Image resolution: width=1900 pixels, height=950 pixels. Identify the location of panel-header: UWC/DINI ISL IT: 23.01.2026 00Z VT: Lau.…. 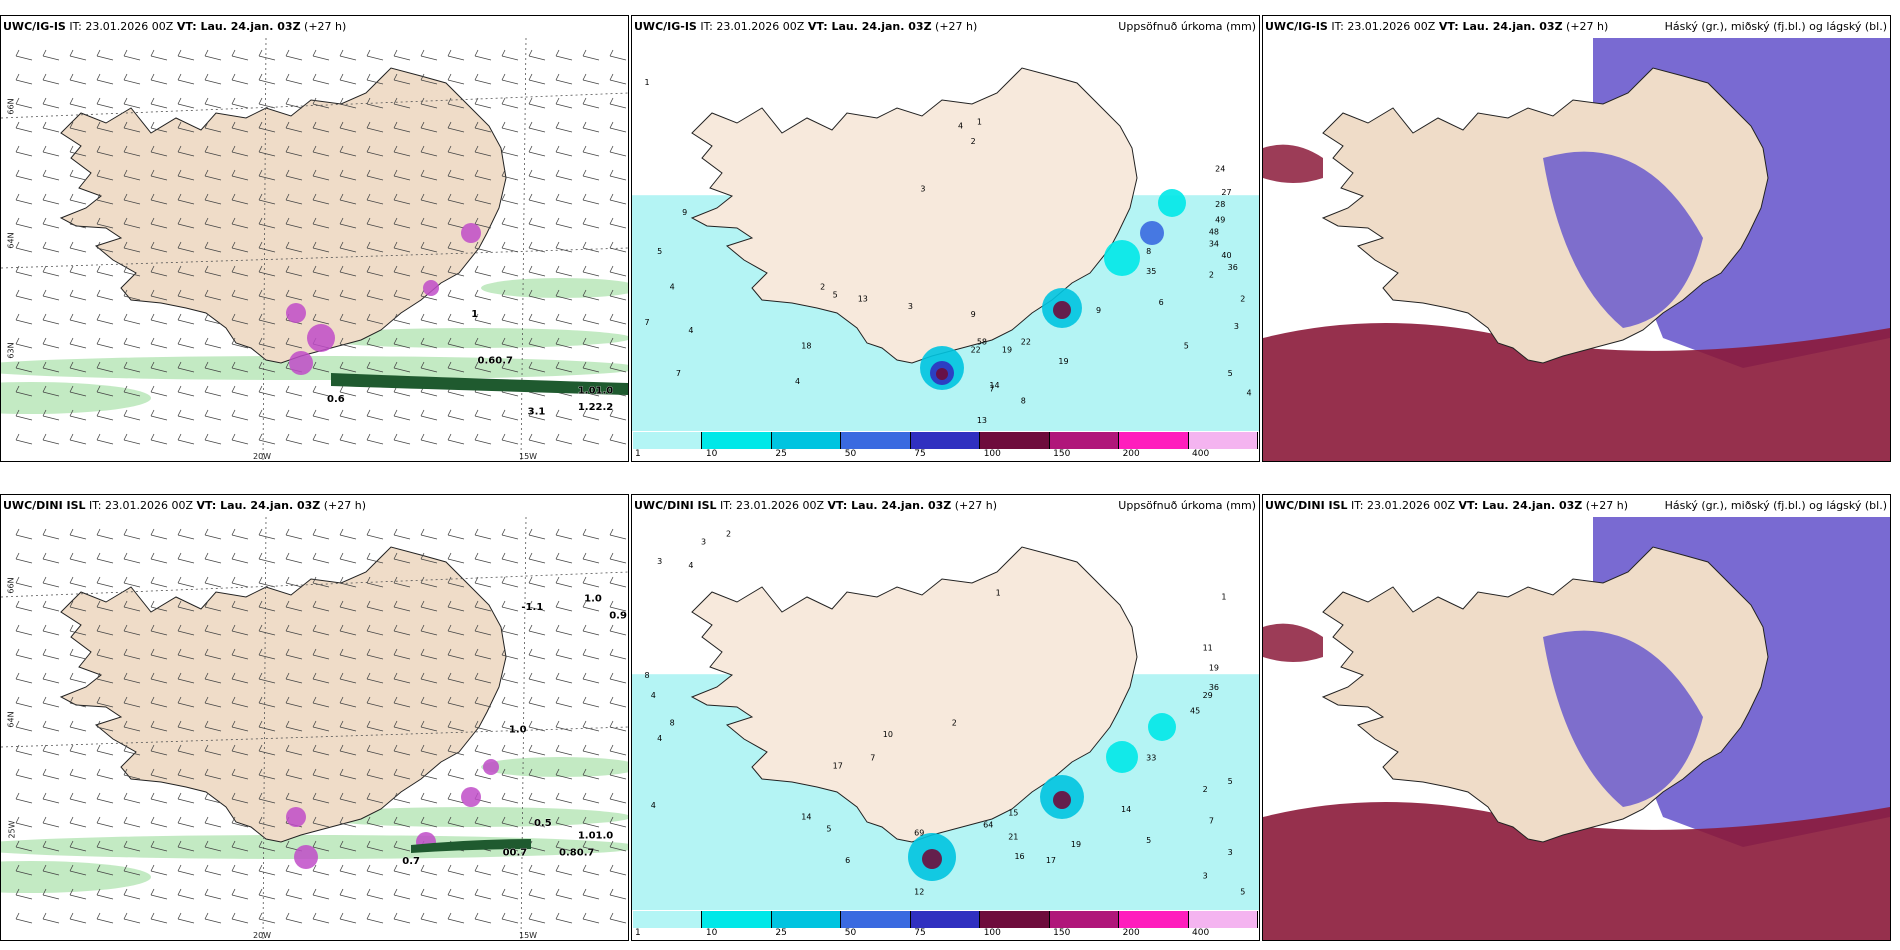
(945, 506).